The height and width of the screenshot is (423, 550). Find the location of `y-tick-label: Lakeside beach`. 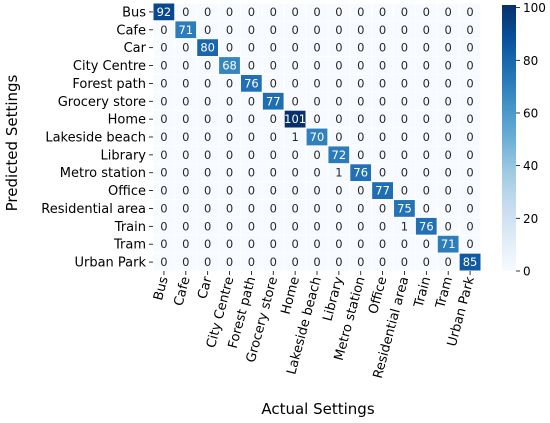

y-tick-label: Lakeside beach is located at coordinates (95, 138).